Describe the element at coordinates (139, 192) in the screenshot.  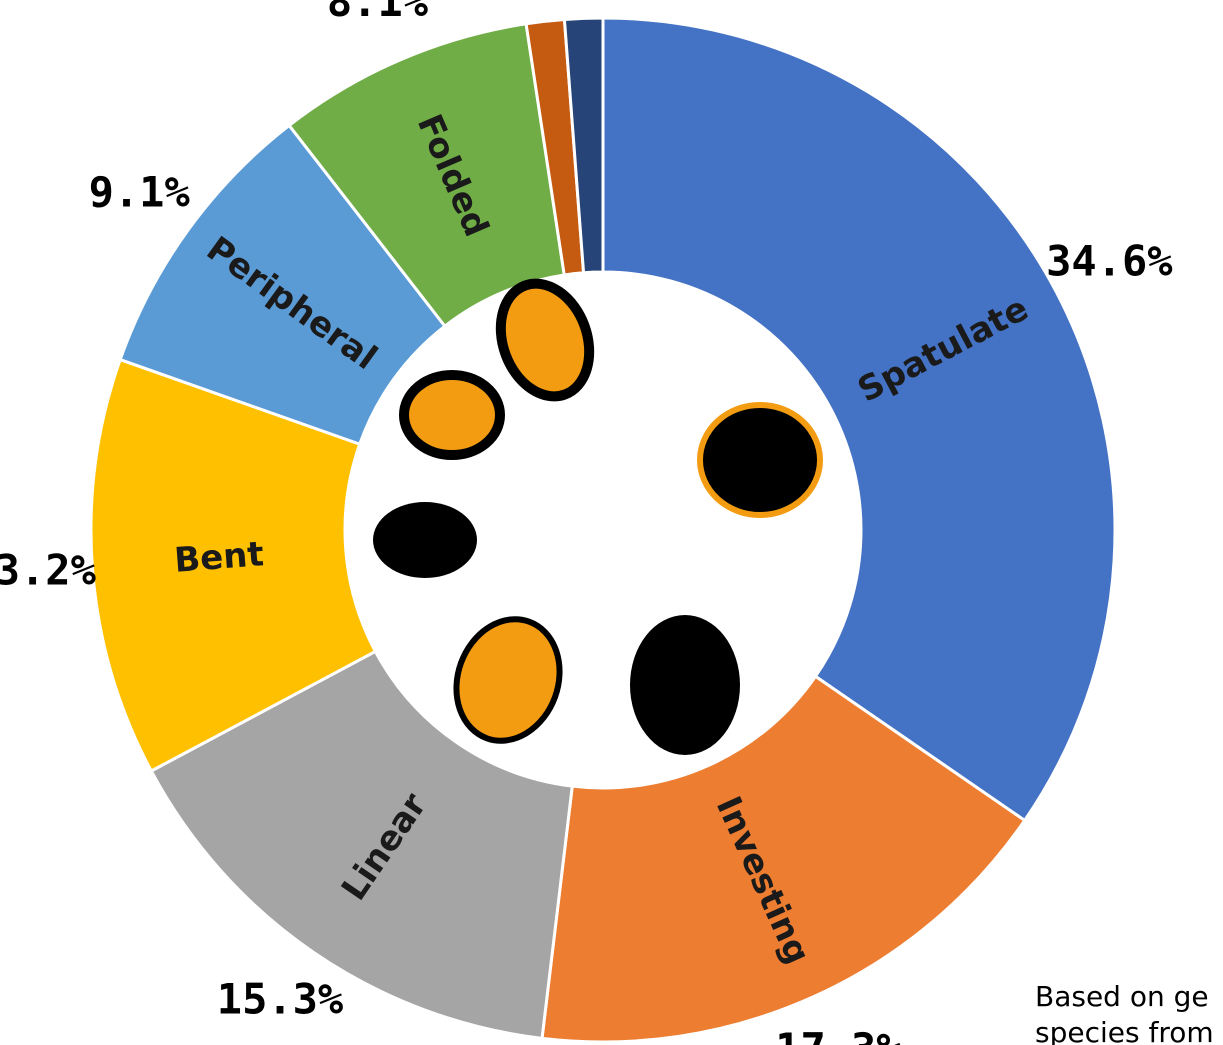
I see `value-label: 9.1%` at that location.